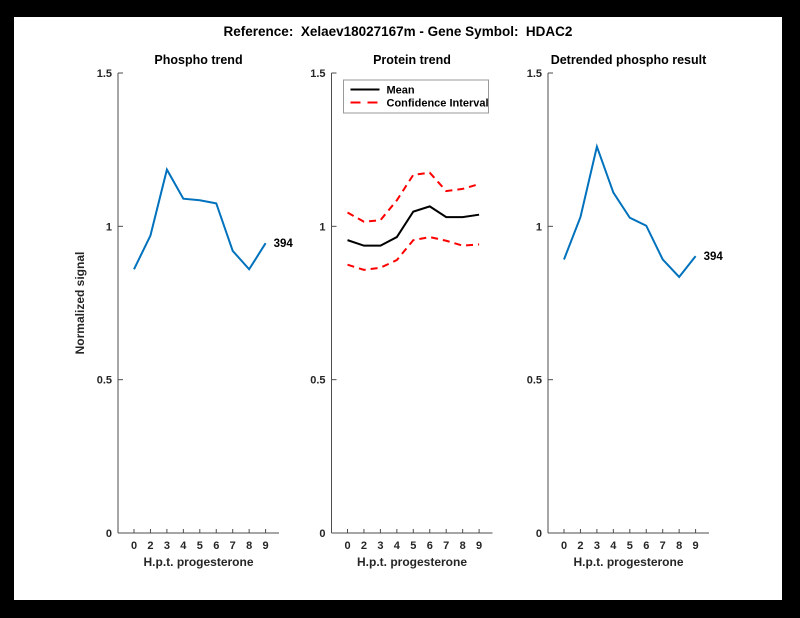 This screenshot has height=618, width=800. Describe the element at coordinates (412, 60) in the screenshot. I see `subplot-title: Protein trend` at that location.